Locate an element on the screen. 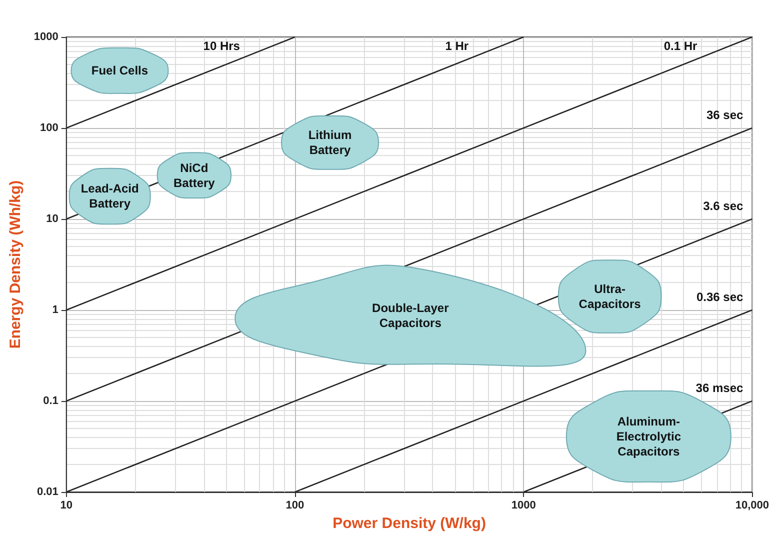 This screenshot has width=772, height=537. y-tick-label: 10 is located at coordinates (52, 219).